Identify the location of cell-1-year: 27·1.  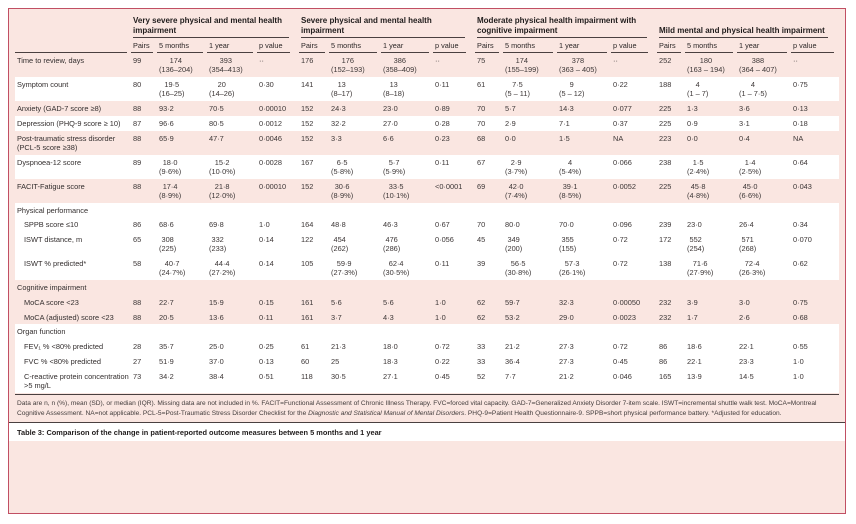
(407, 381).